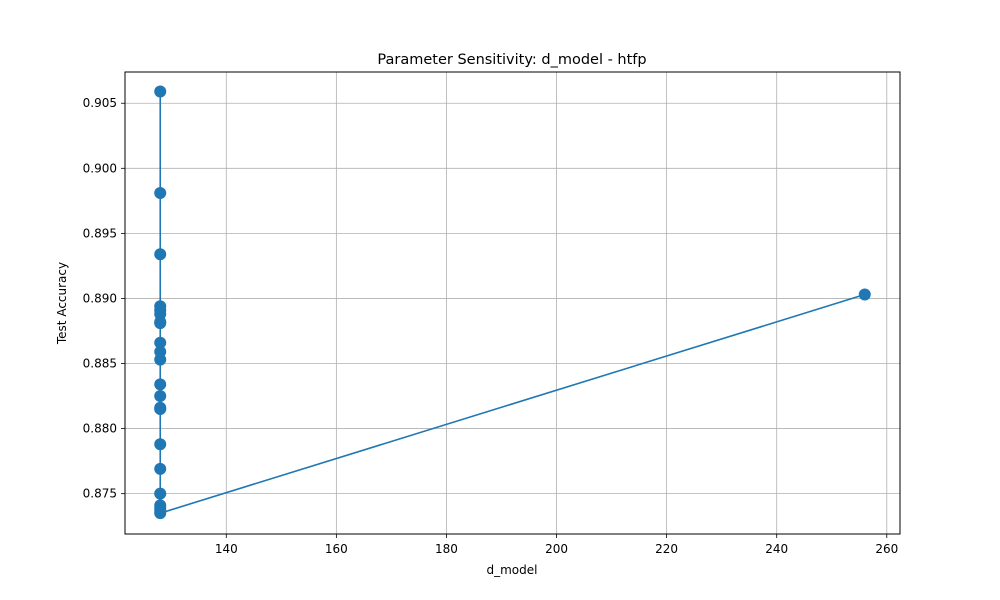 The width and height of the screenshot is (1000, 600). Describe the element at coordinates (100, 103) in the screenshot. I see `y-tick-label: 0.905` at that location.